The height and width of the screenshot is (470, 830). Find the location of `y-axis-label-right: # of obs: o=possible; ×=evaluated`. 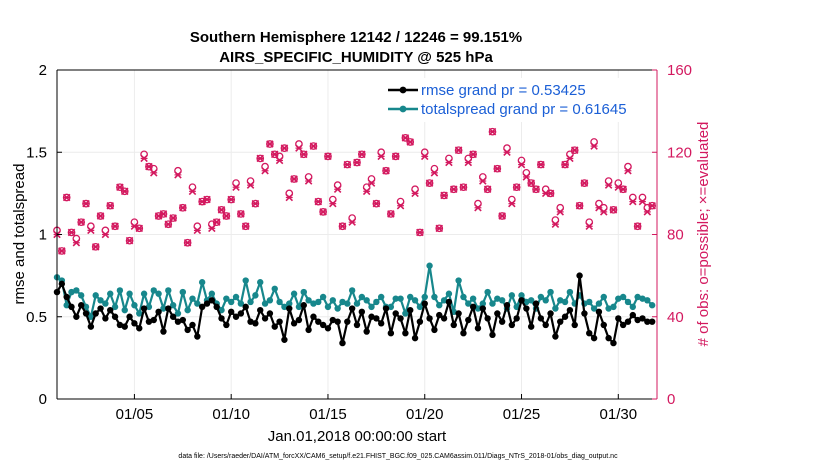

y-axis-label-right: # of obs: o=possible; ×=evaluated is located at coordinates (703, 234).